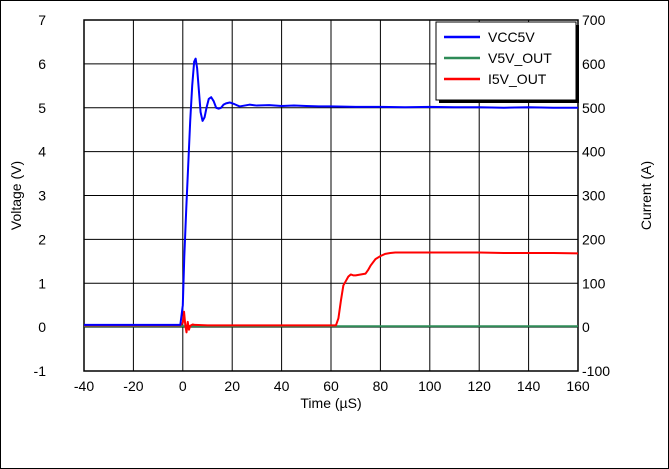 Image resolution: width=669 pixels, height=469 pixels. Describe the element at coordinates (331, 292) in the screenshot. I see `series-line-i5v-out` at that location.